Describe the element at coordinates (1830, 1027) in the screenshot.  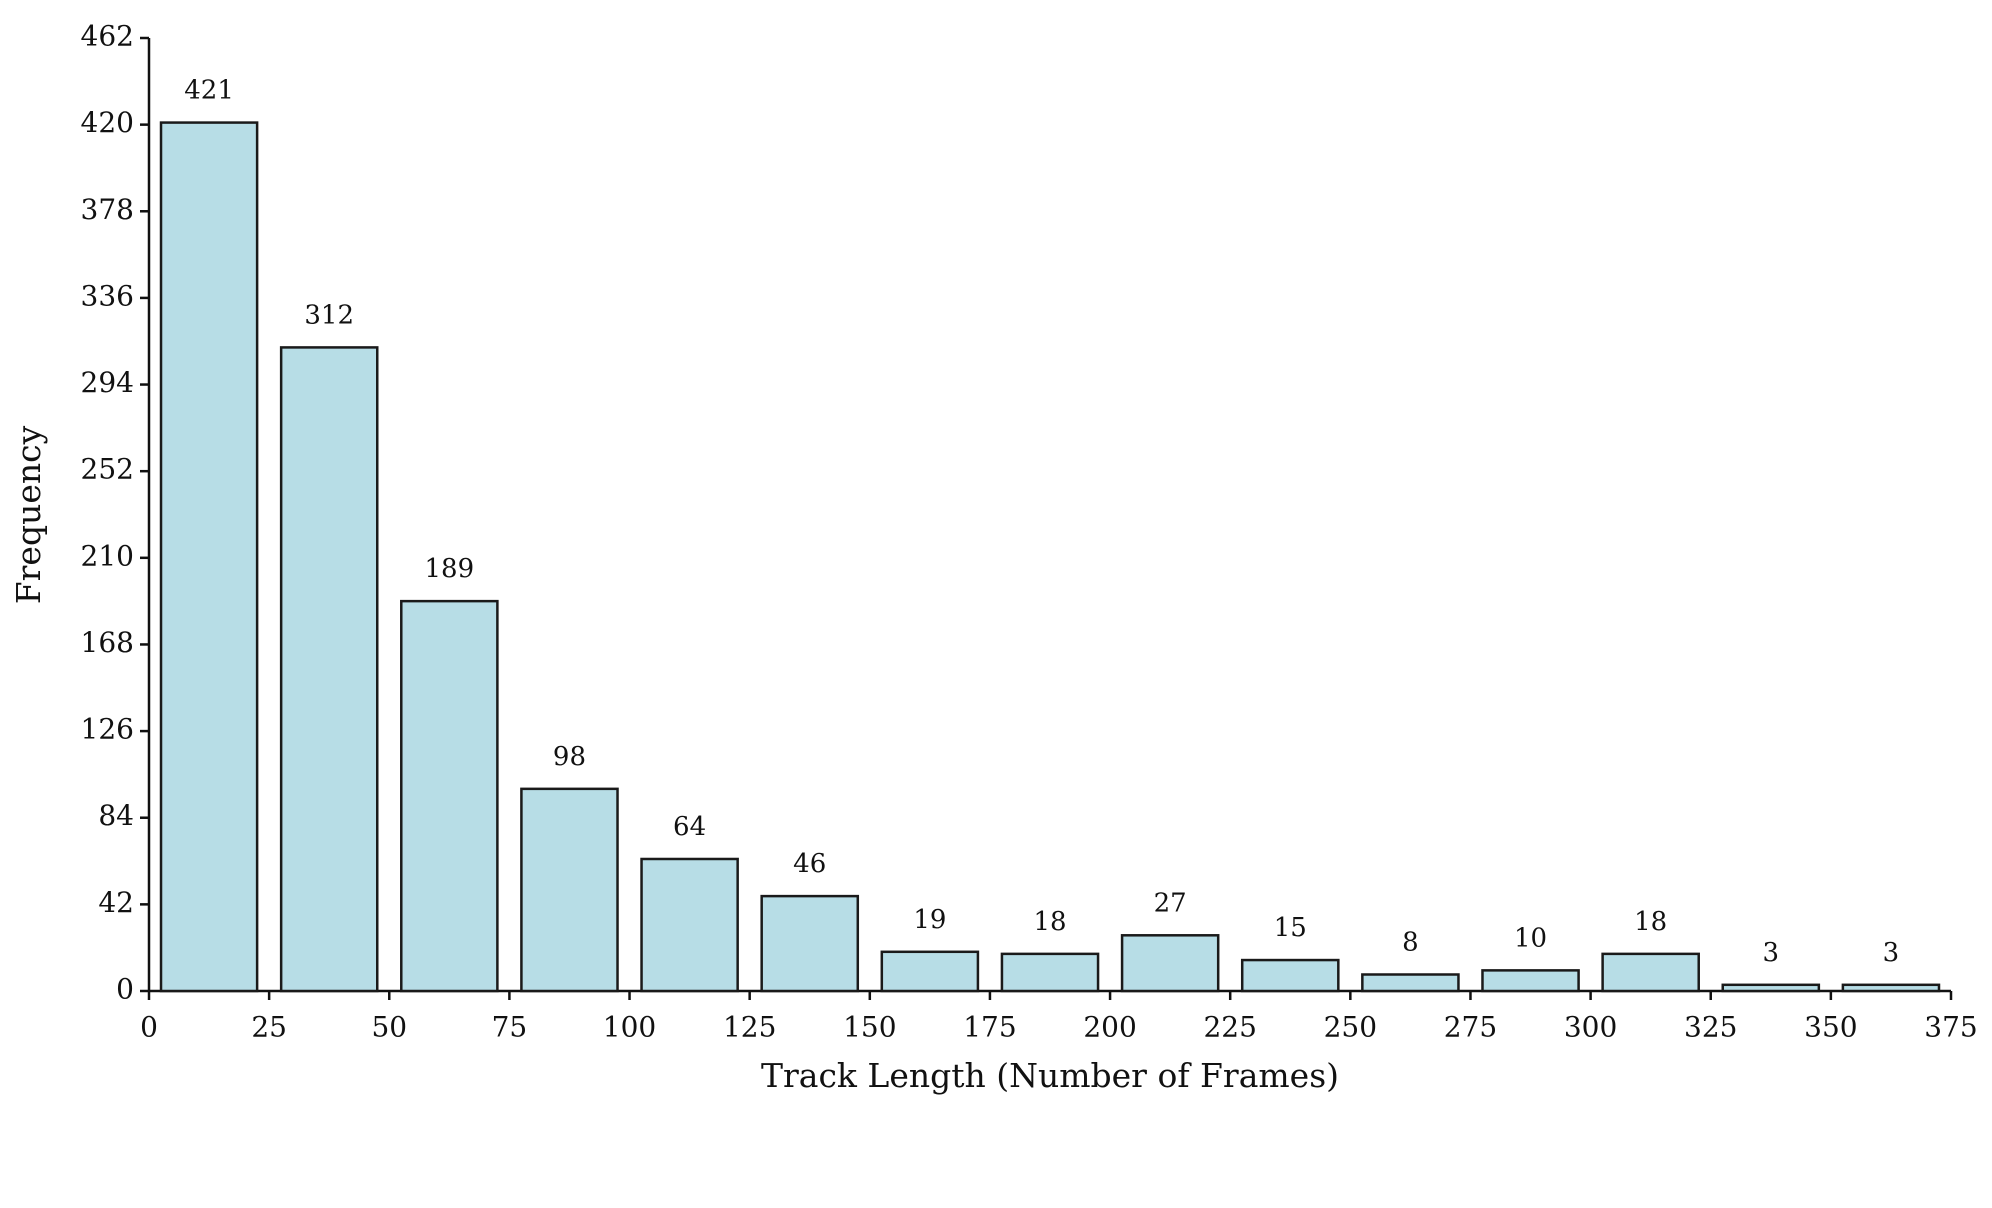
I see `x-tick-label: 350` at that location.